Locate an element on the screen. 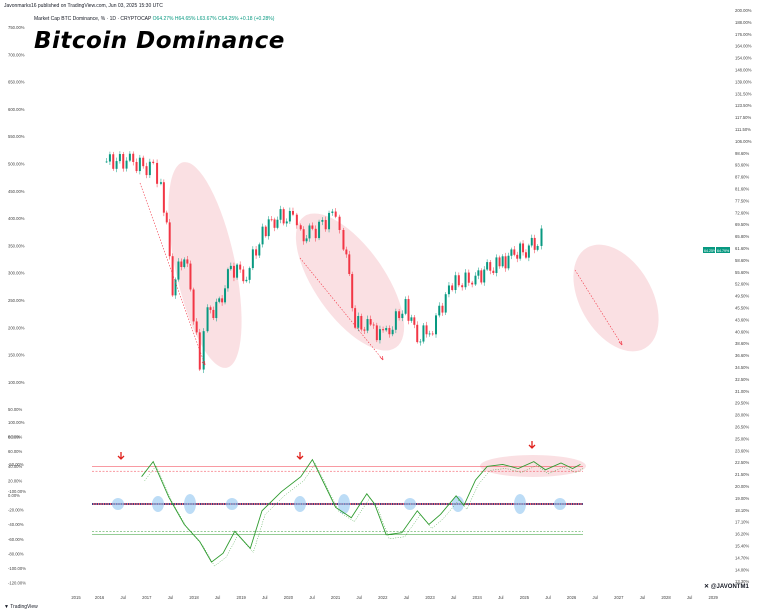  right-tick-label: 45.50% is located at coordinates (742, 308).